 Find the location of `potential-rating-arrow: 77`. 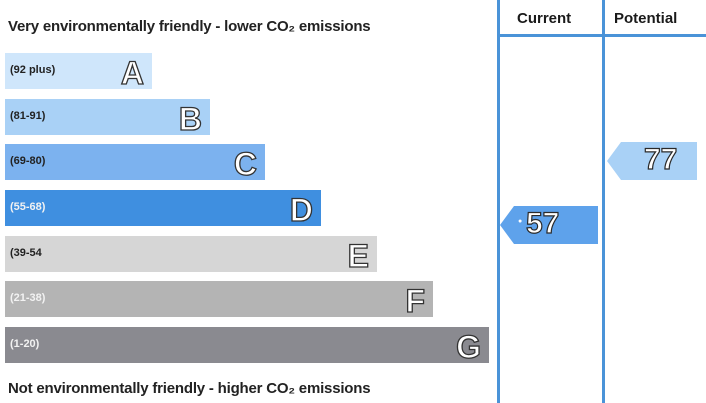

potential-rating-arrow: 77 is located at coordinates (656, 161).